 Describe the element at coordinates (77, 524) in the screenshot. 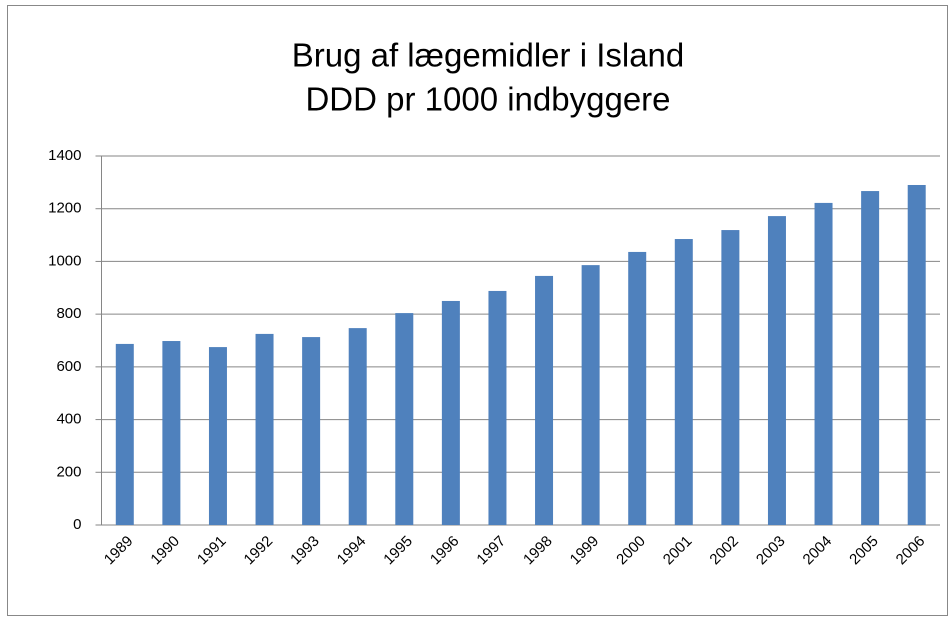

I see `y-tick-label: 0` at that location.